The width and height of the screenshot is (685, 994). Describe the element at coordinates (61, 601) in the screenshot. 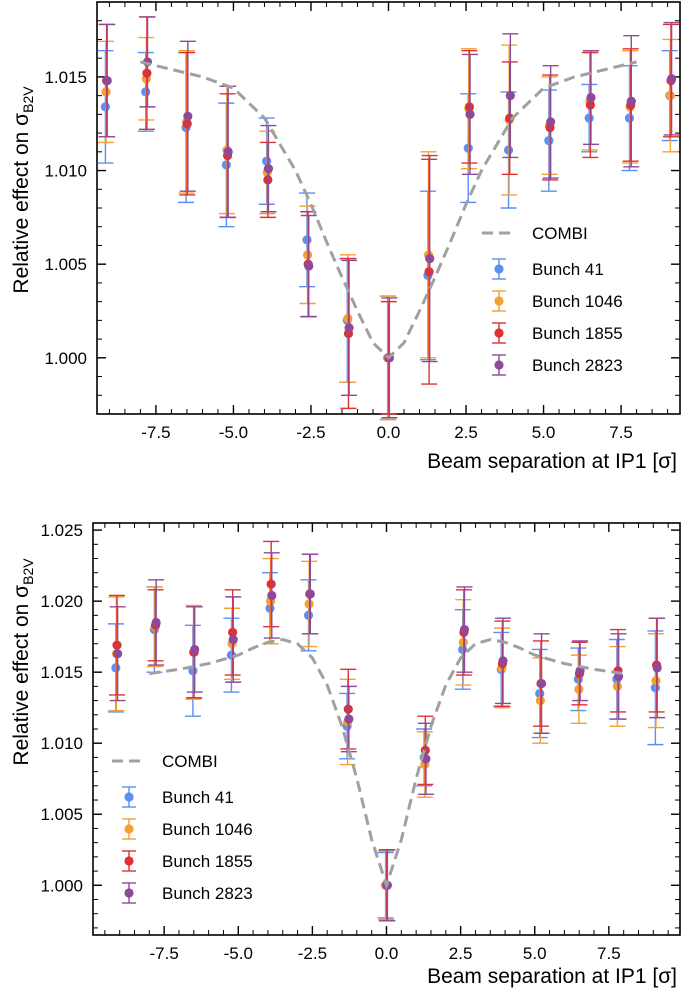

I see `y-tick-label: 1.020` at that location.